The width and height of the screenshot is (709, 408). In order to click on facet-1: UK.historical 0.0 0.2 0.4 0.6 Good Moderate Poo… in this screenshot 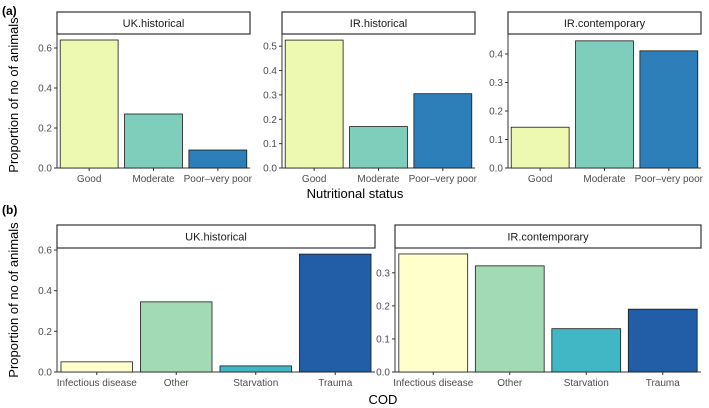, I will do `click(145, 98)`.